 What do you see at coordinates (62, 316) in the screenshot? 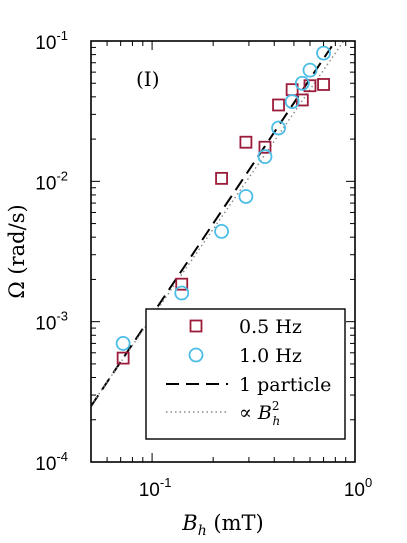
I see `tick-label-exponent: -3` at bounding box center [62, 316].